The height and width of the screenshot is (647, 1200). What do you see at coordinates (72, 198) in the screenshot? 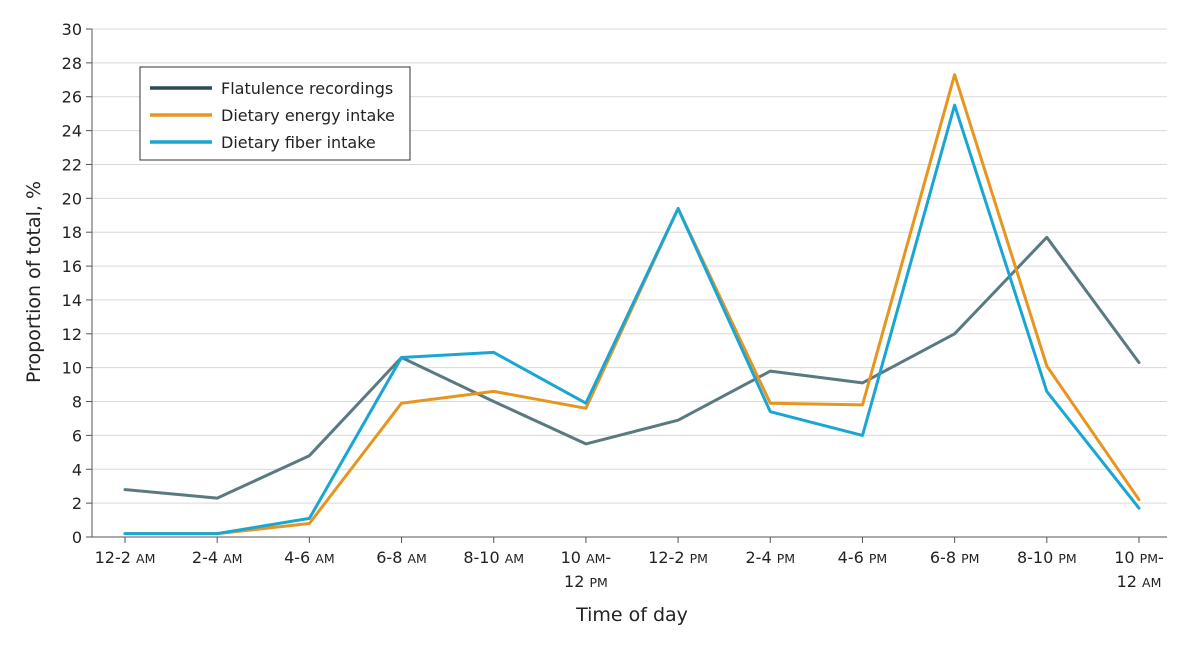
I see `y-tick-label: 20` at bounding box center [72, 198].